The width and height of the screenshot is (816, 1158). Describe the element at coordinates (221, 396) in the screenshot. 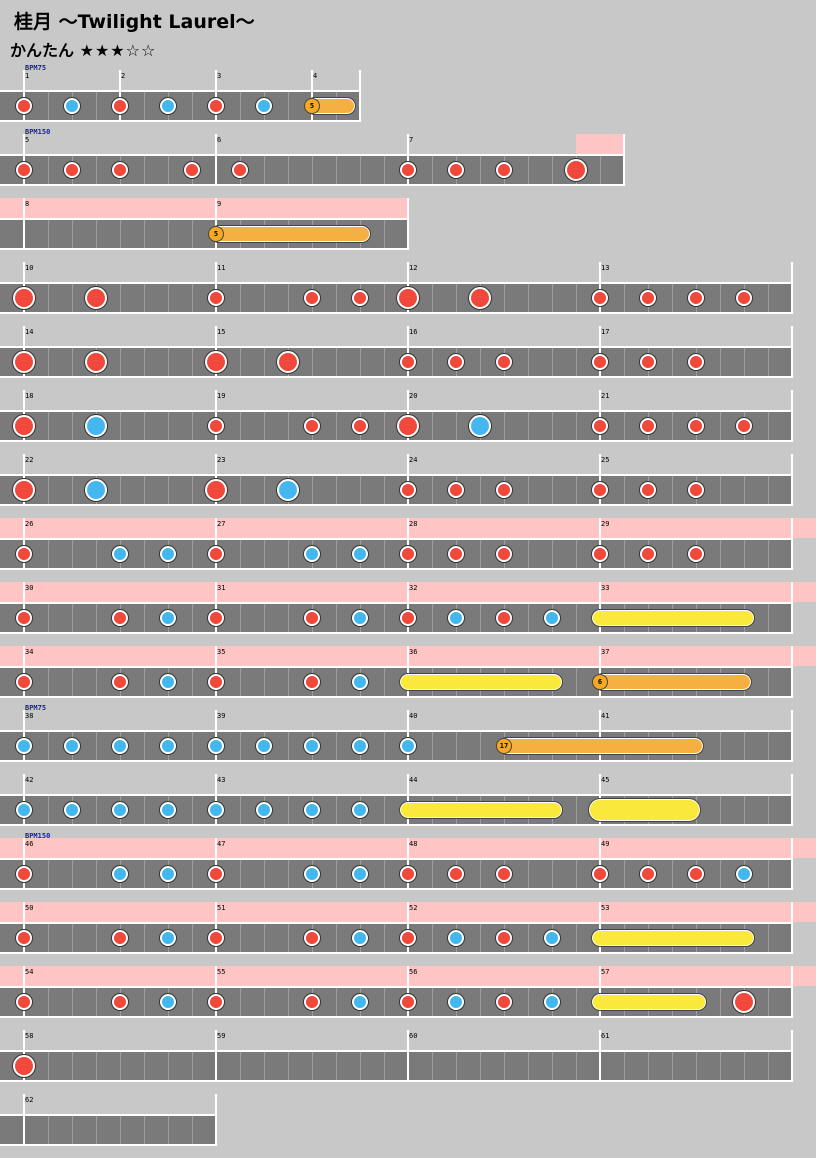

I see `measure-number: 19` at that location.